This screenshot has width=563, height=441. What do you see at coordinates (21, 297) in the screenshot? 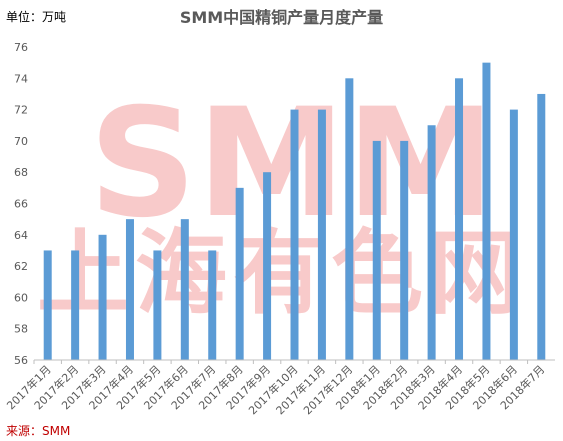
I see `y-tick-label: 60` at bounding box center [21, 297].